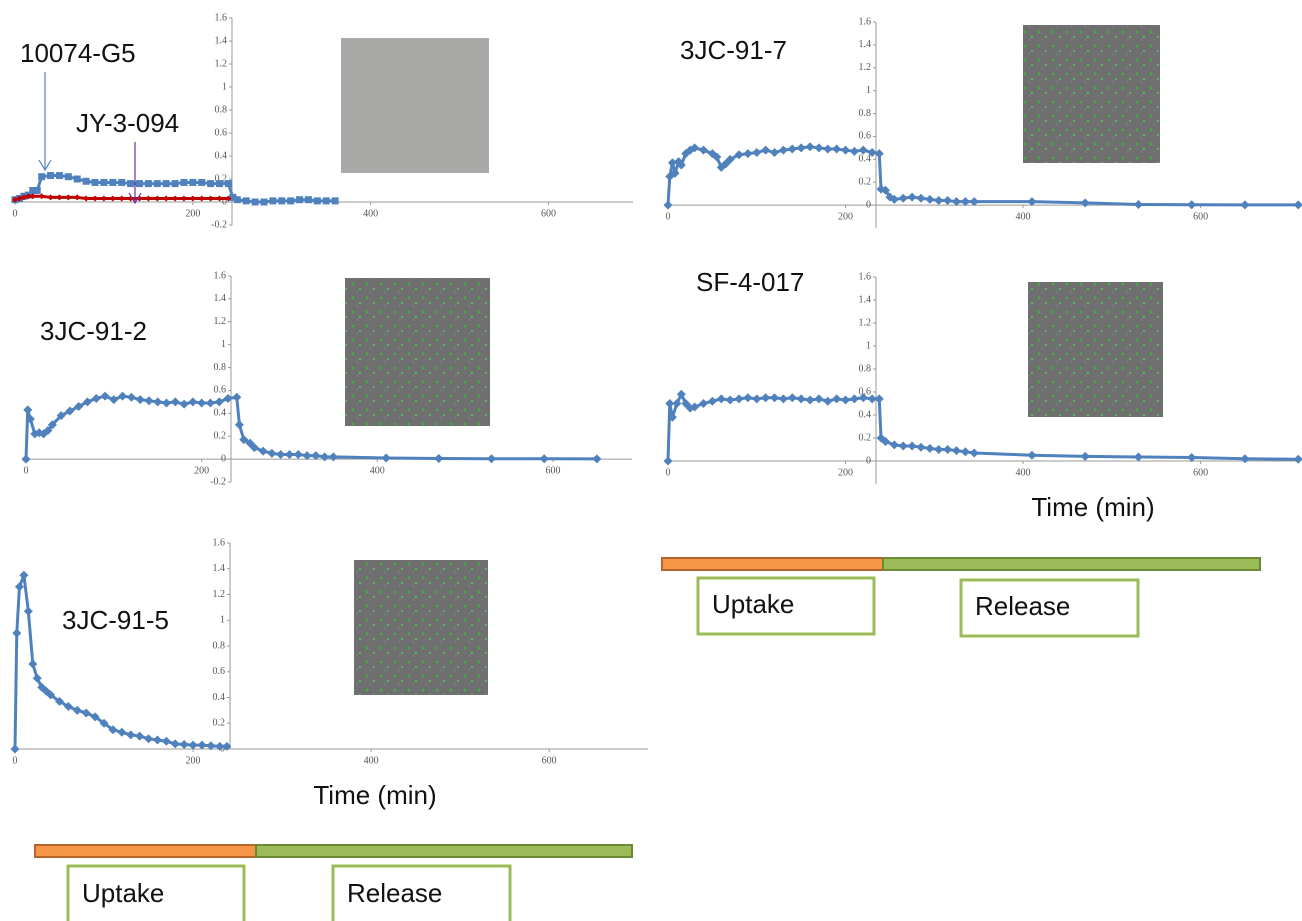 The height and width of the screenshot is (921, 1302). Describe the element at coordinates (45, 165) in the screenshot. I see `arrow-head` at that location.